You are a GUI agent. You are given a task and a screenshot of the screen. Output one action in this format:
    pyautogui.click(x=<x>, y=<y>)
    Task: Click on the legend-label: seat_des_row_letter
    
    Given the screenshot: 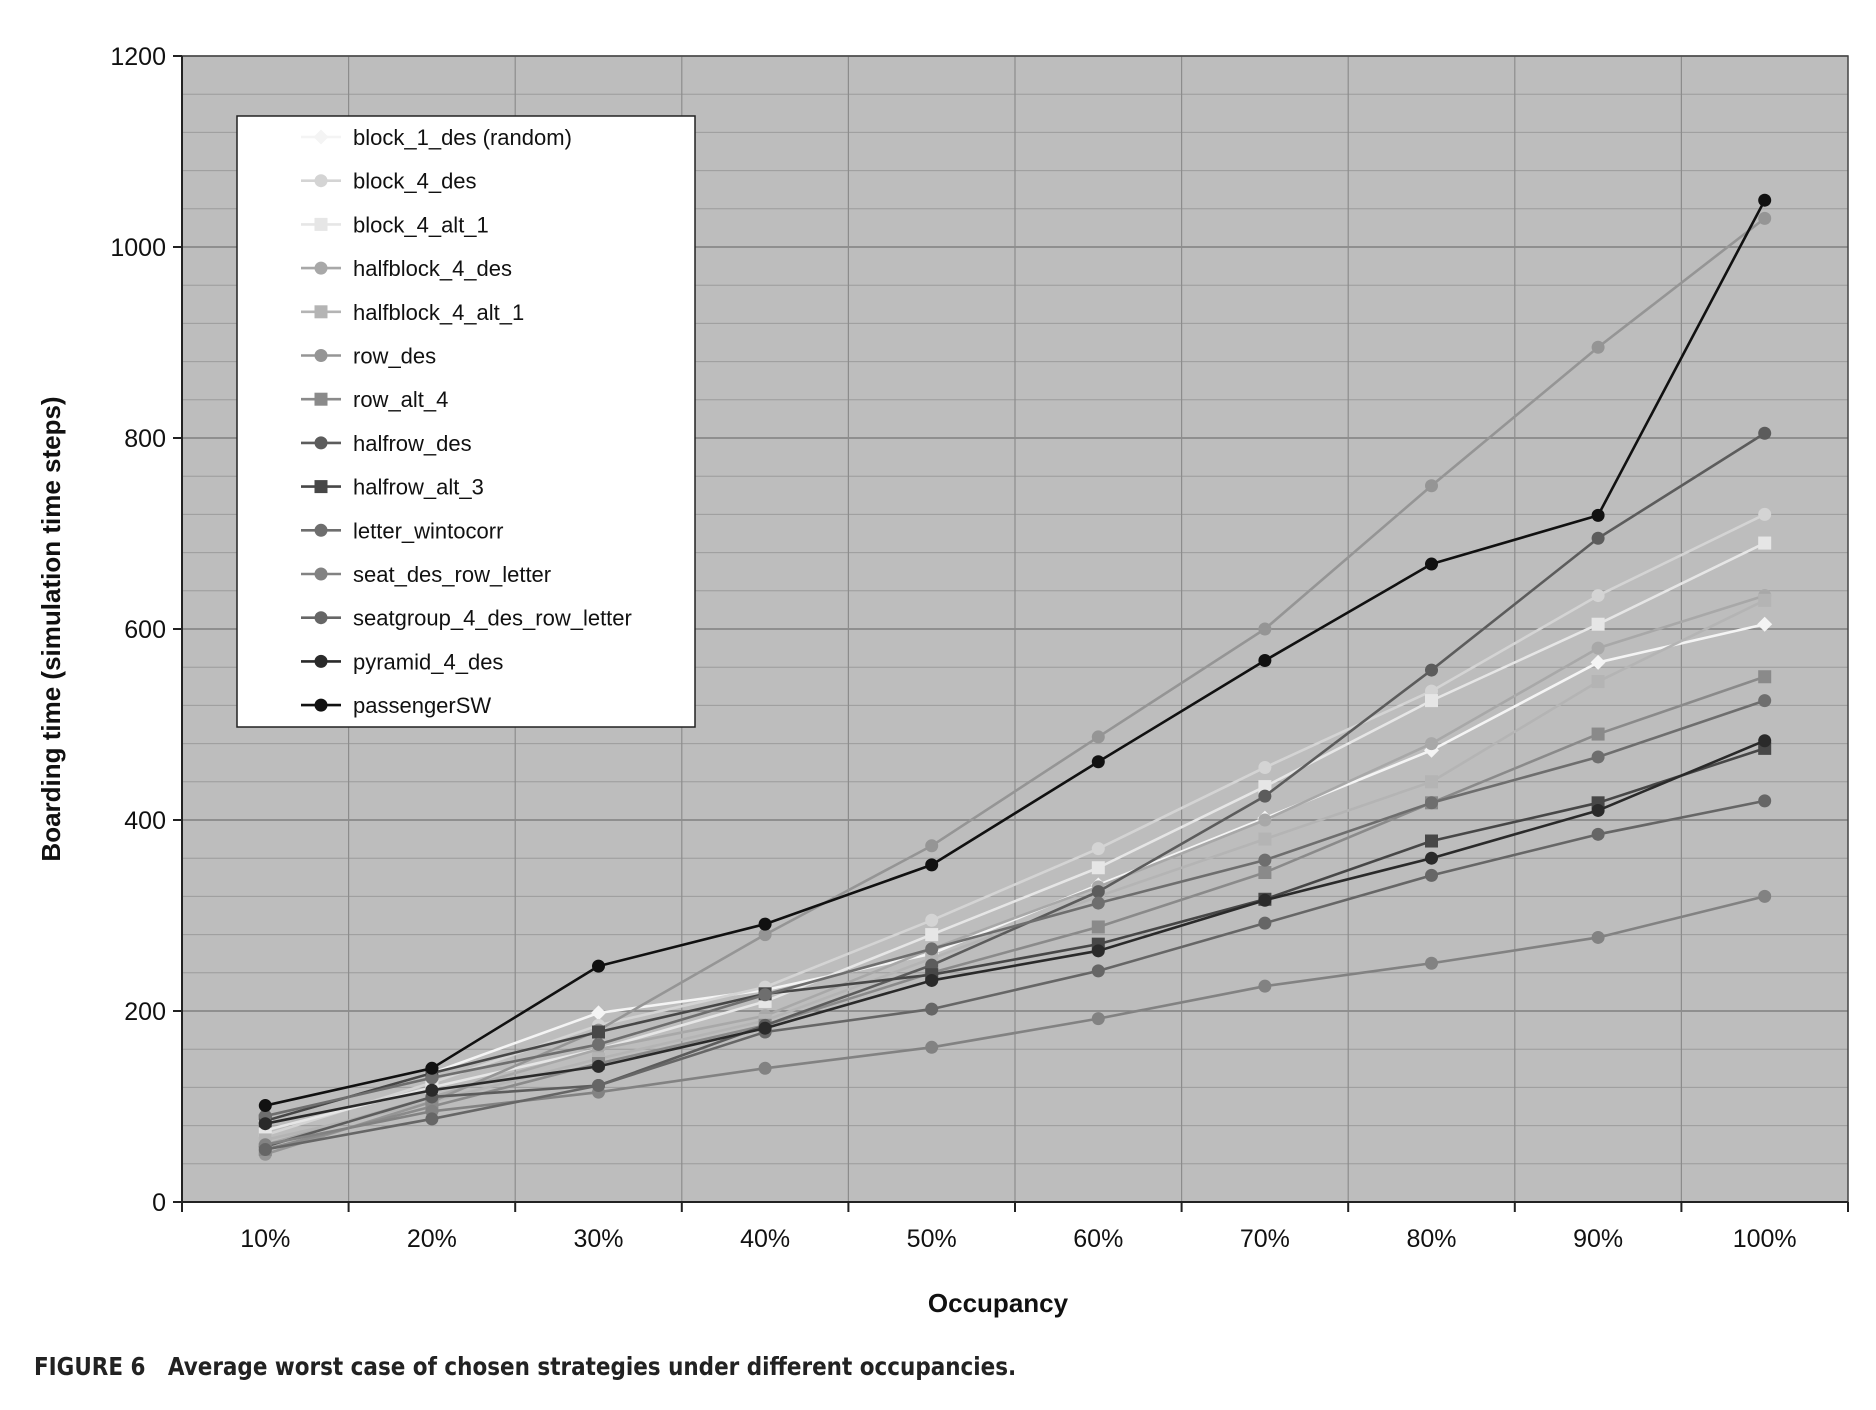 What is the action you would take?
    pyautogui.click(x=452, y=574)
    